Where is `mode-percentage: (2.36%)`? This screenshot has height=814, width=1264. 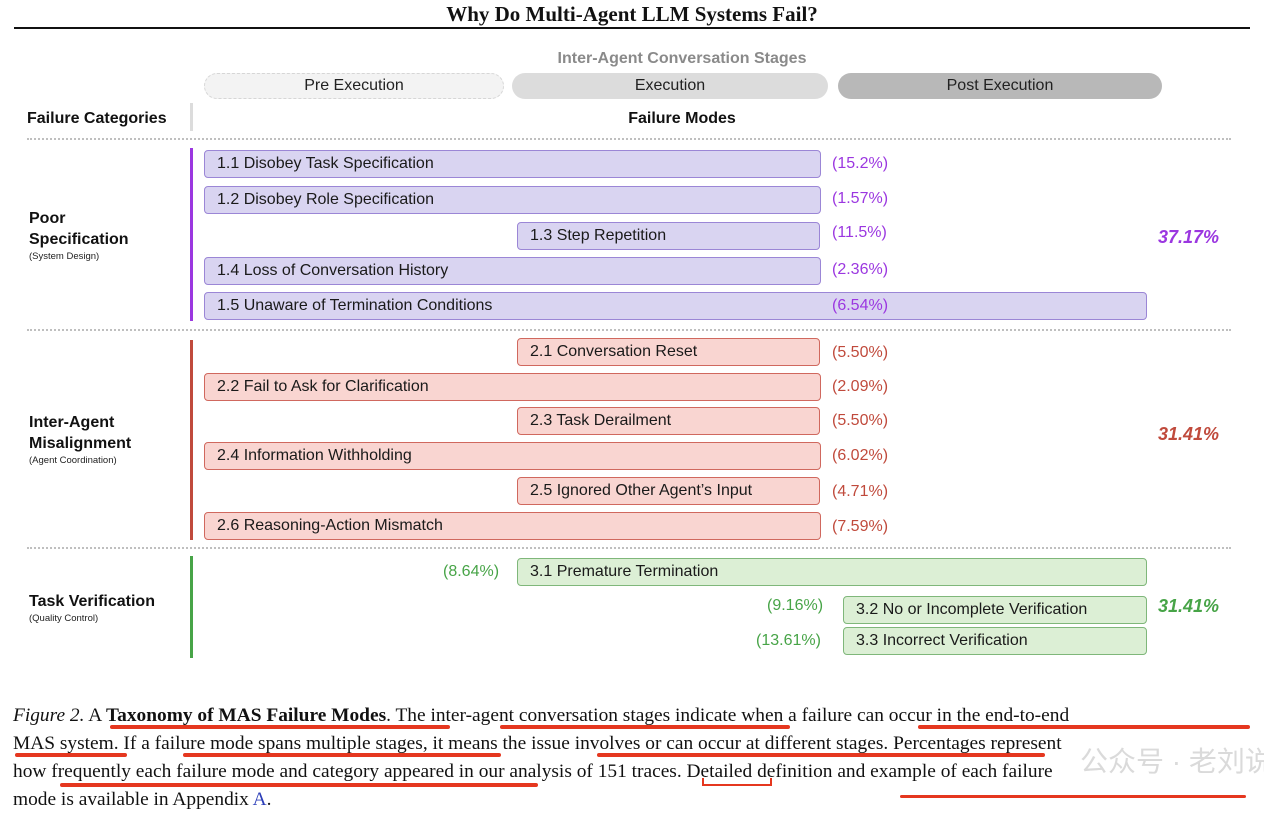
mode-percentage: (2.36%) is located at coordinates (860, 269).